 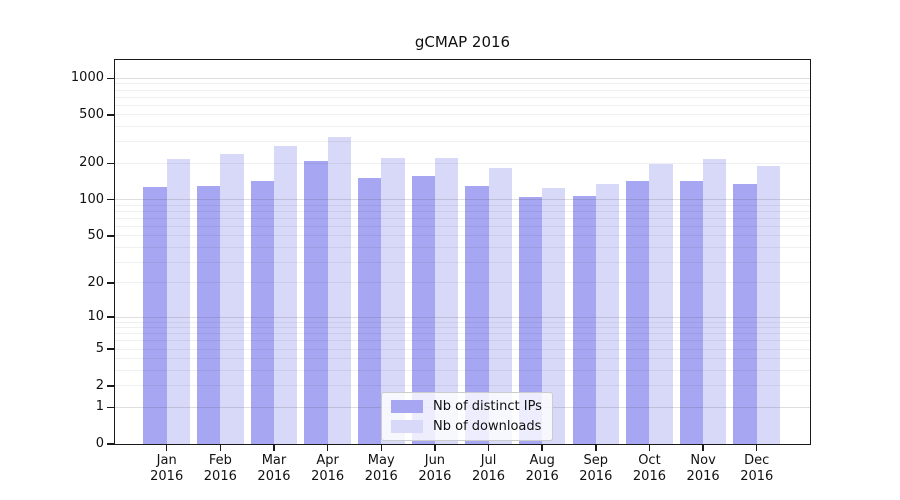 What do you see at coordinates (220, 460) in the screenshot?
I see `x-tick-month: Feb` at bounding box center [220, 460].